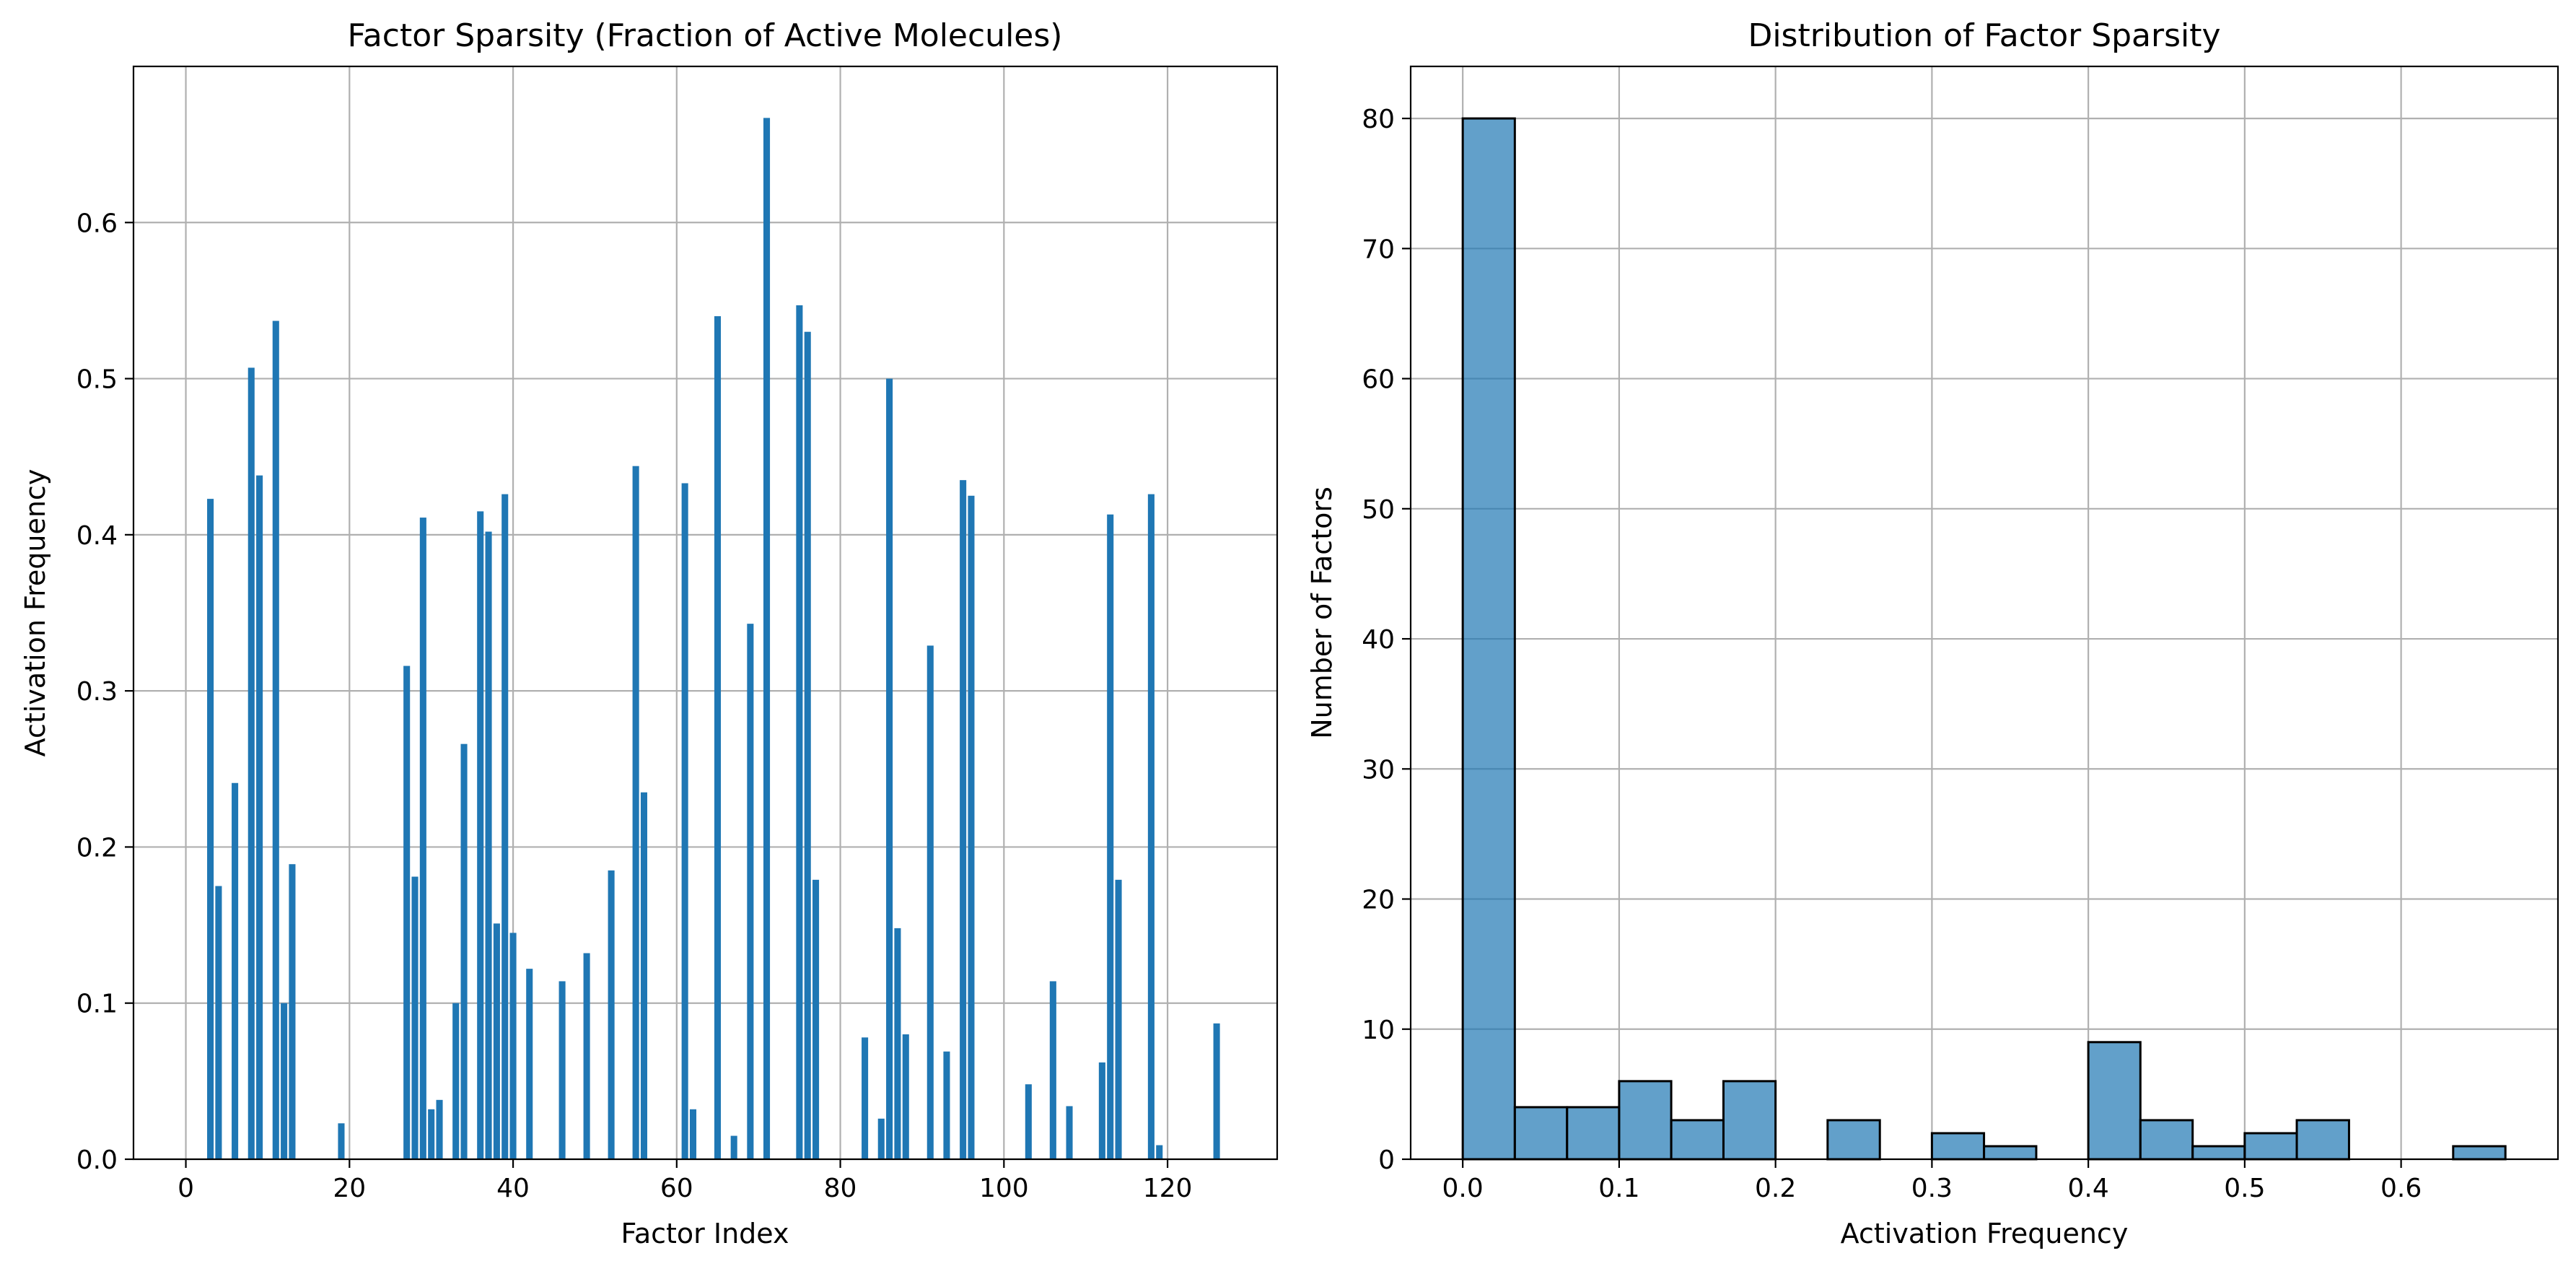 This screenshot has width=2576, height=1274. What do you see at coordinates (1378, 119) in the screenshot?
I see `right-y-tick-label: 80` at bounding box center [1378, 119].